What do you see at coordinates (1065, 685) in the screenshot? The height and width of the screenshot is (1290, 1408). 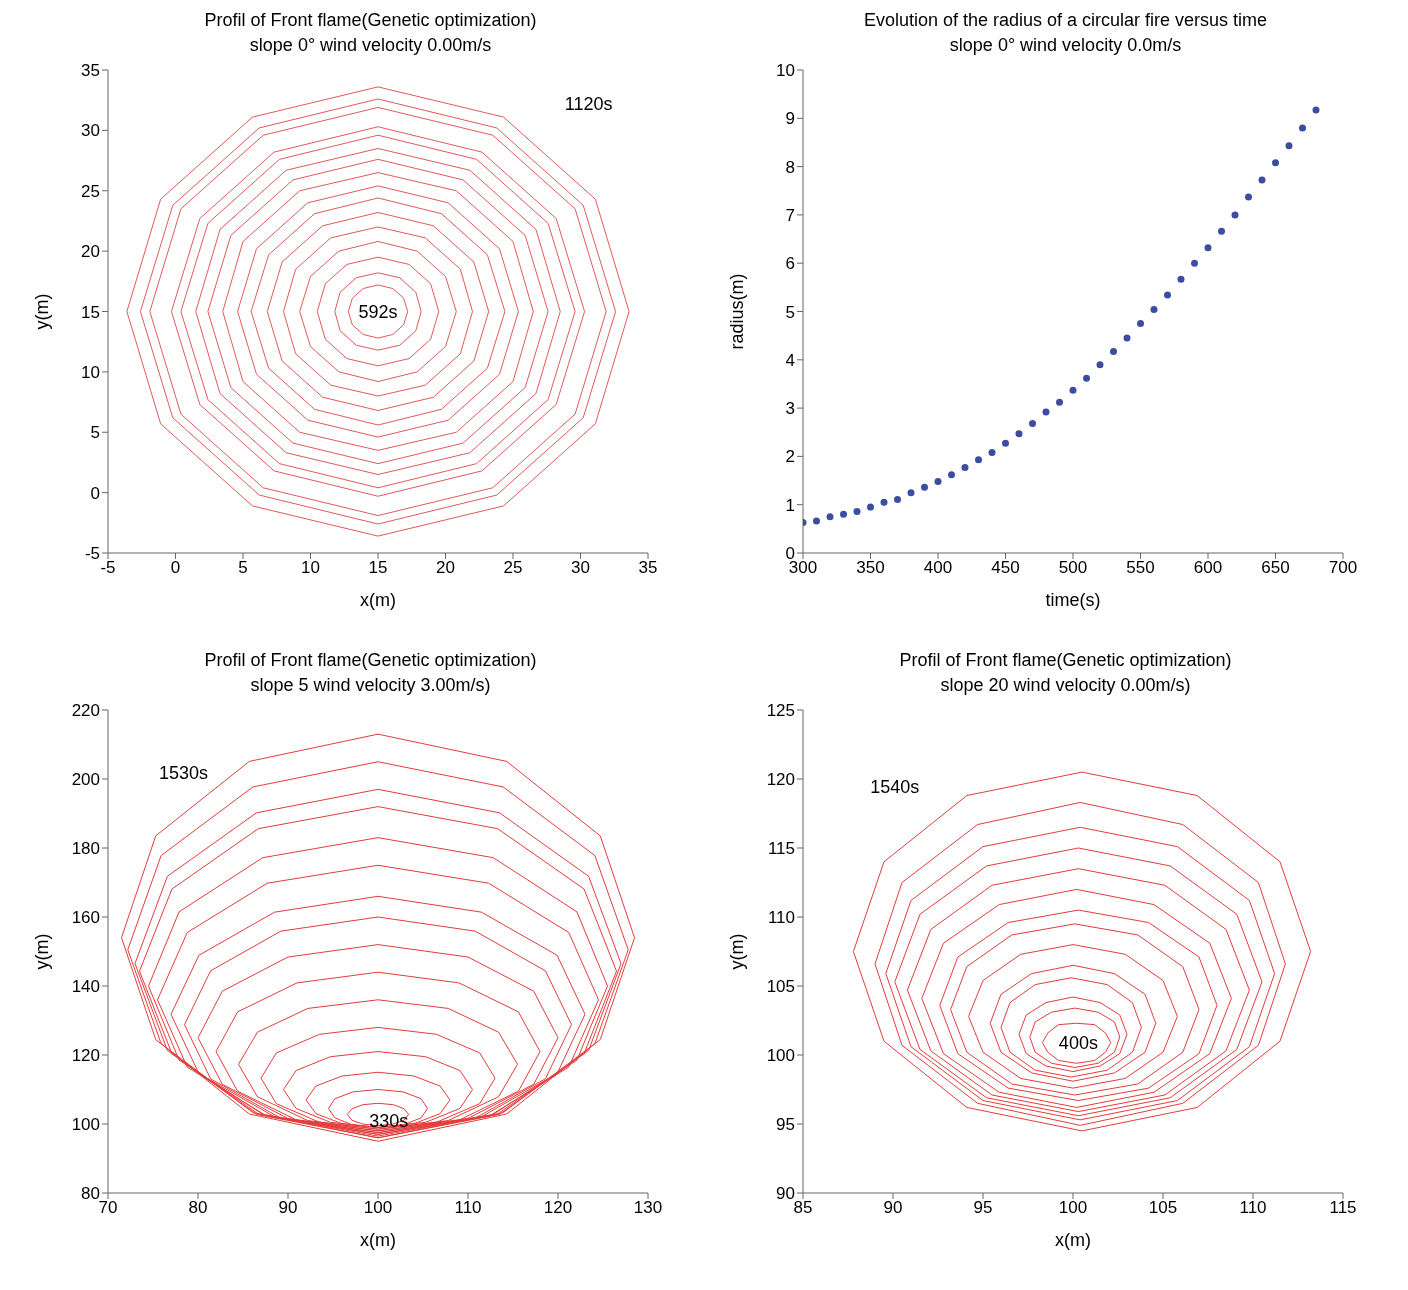 I see `chart-subtitle: slope 20 wind velocity 0.00m/s)` at bounding box center [1065, 685].